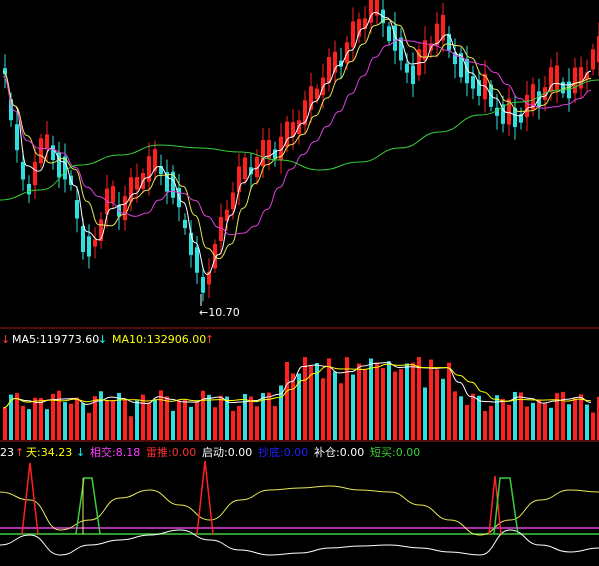 This screenshot has width=599, height=566. I want to click on indicator-arrow-up: ↑, so click(19, 452).